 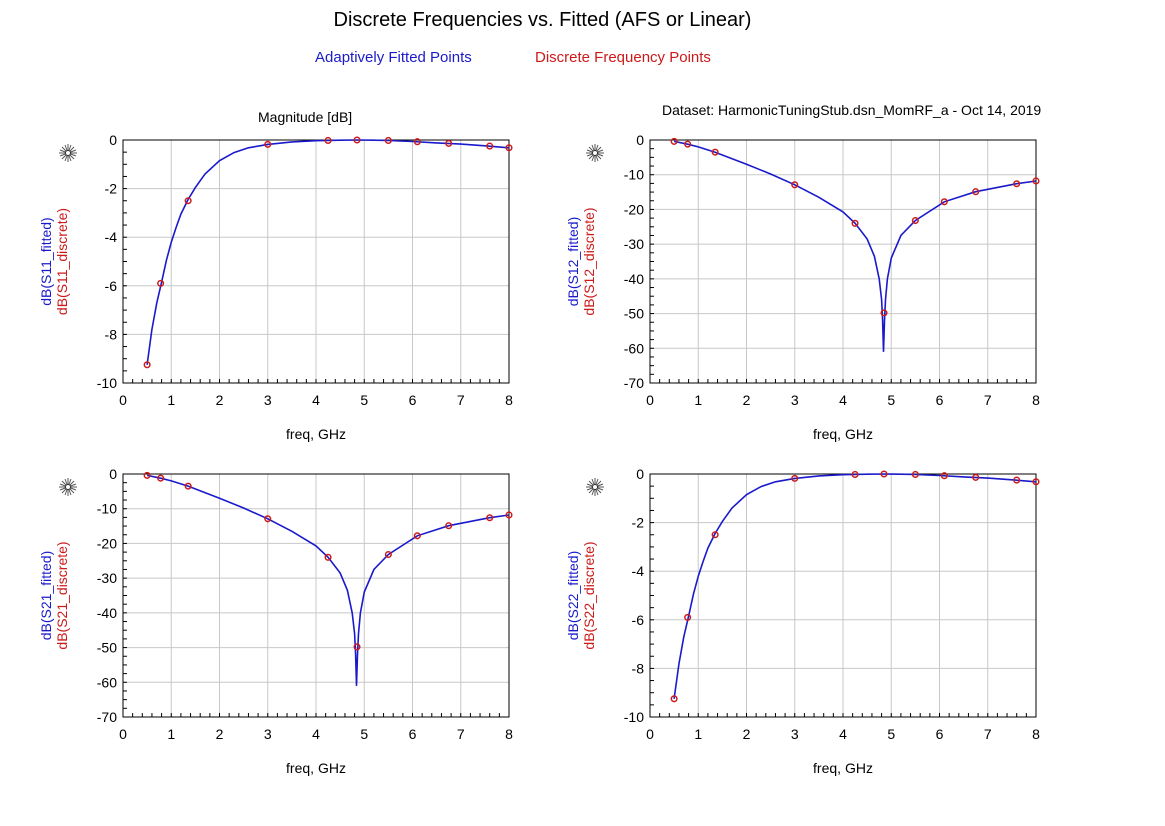 I want to click on y-tick-label: -40, so click(x=634, y=279).